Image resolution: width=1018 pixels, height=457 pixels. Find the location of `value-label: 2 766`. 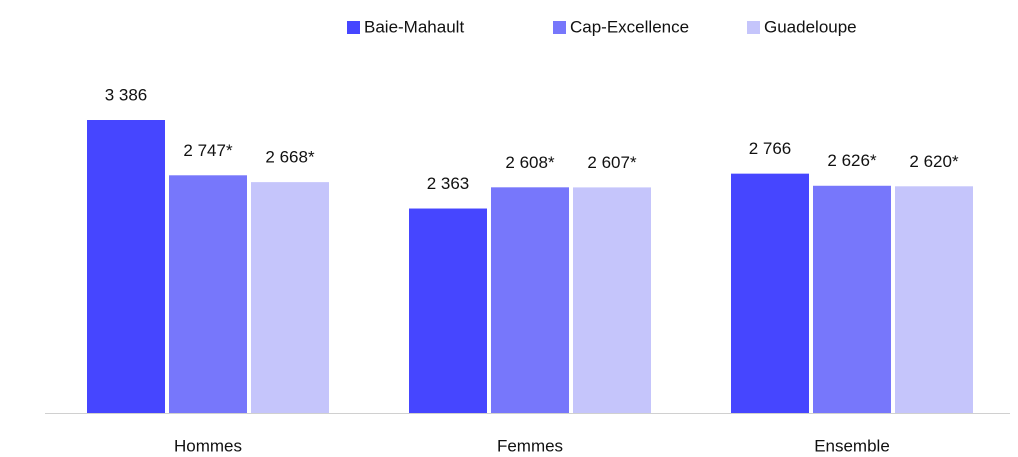

value-label: 2 766 is located at coordinates (770, 148).